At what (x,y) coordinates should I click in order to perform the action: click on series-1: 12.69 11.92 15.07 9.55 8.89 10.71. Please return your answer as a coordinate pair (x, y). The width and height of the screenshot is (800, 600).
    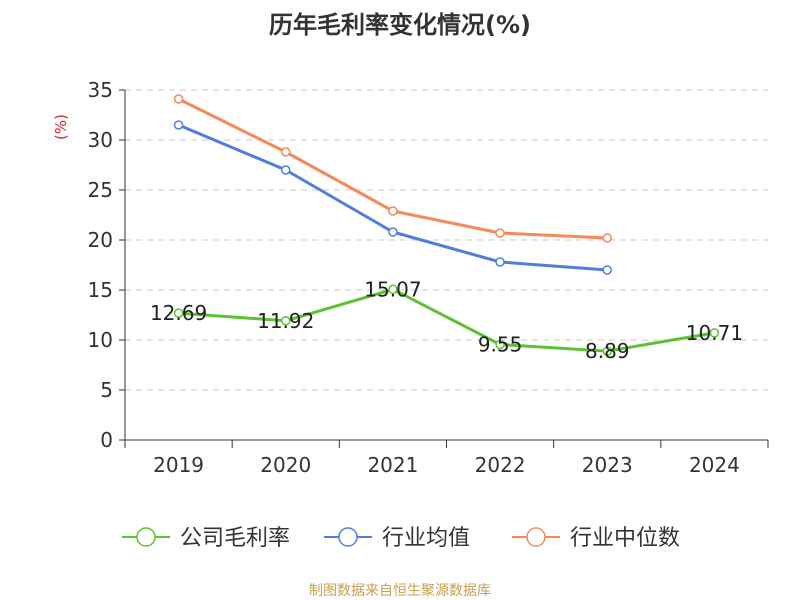
    Looking at the image, I should click on (446, 320).